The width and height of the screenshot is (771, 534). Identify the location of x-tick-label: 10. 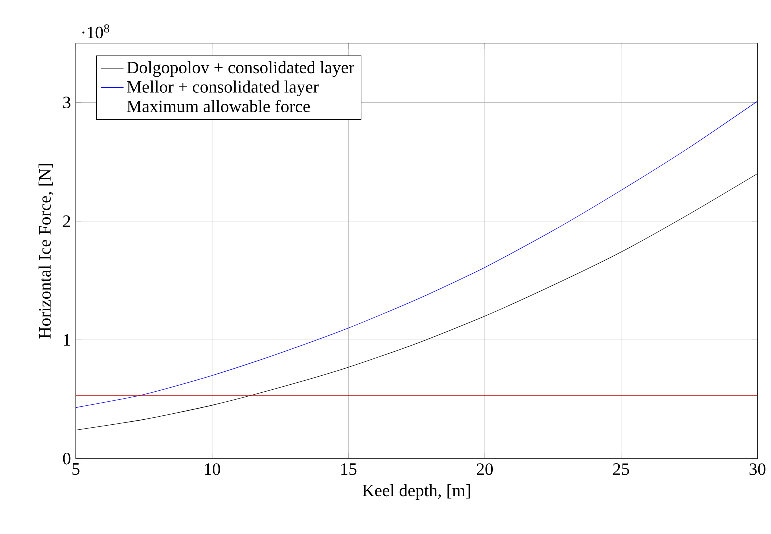
(212, 469).